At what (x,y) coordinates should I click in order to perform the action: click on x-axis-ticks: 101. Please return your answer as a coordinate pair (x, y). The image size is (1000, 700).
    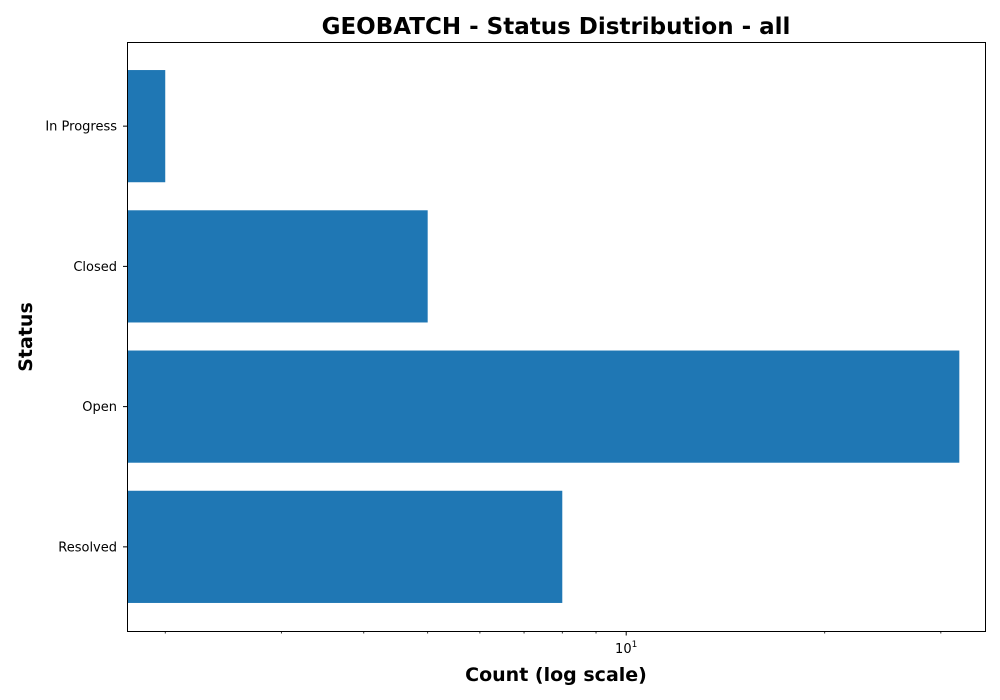
    Looking at the image, I should click on (553, 644).